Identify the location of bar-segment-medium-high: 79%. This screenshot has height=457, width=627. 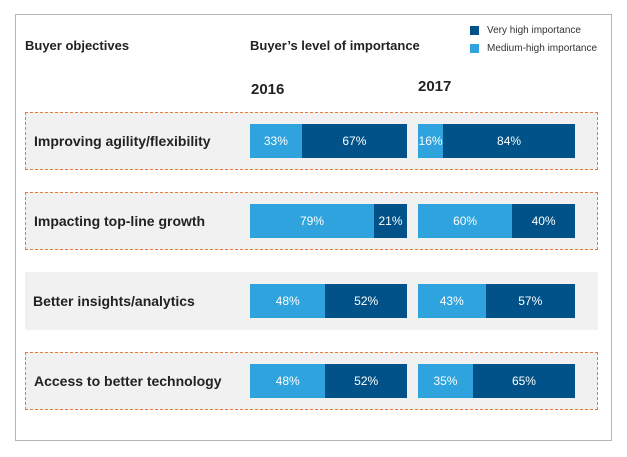
(312, 221).